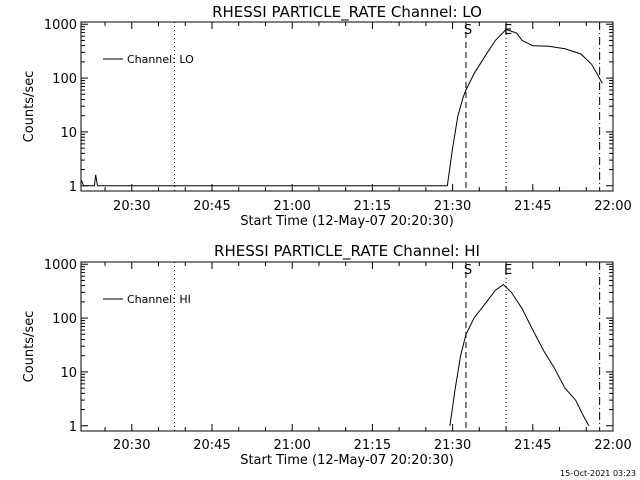 This screenshot has width=640, height=480. I want to click on footer-timestamp: 15-Oct-2021 03:23, so click(598, 473).